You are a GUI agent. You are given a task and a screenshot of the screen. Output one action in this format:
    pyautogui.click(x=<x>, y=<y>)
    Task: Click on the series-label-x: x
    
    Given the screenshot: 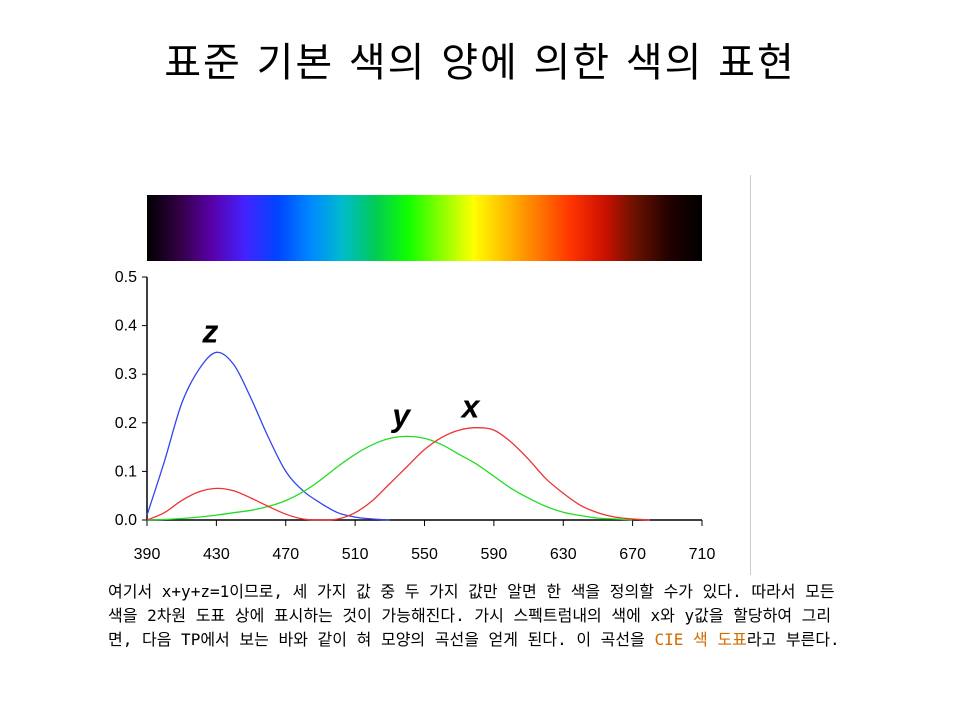 What is the action you would take?
    pyautogui.click(x=470, y=407)
    